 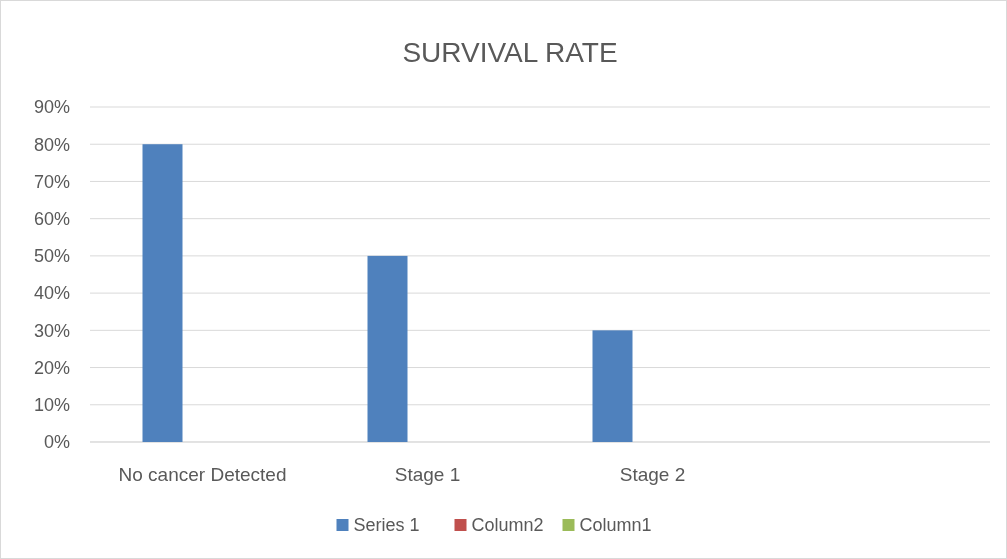 What do you see at coordinates (51, 256) in the screenshot?
I see `y-tick-label: 50%` at bounding box center [51, 256].